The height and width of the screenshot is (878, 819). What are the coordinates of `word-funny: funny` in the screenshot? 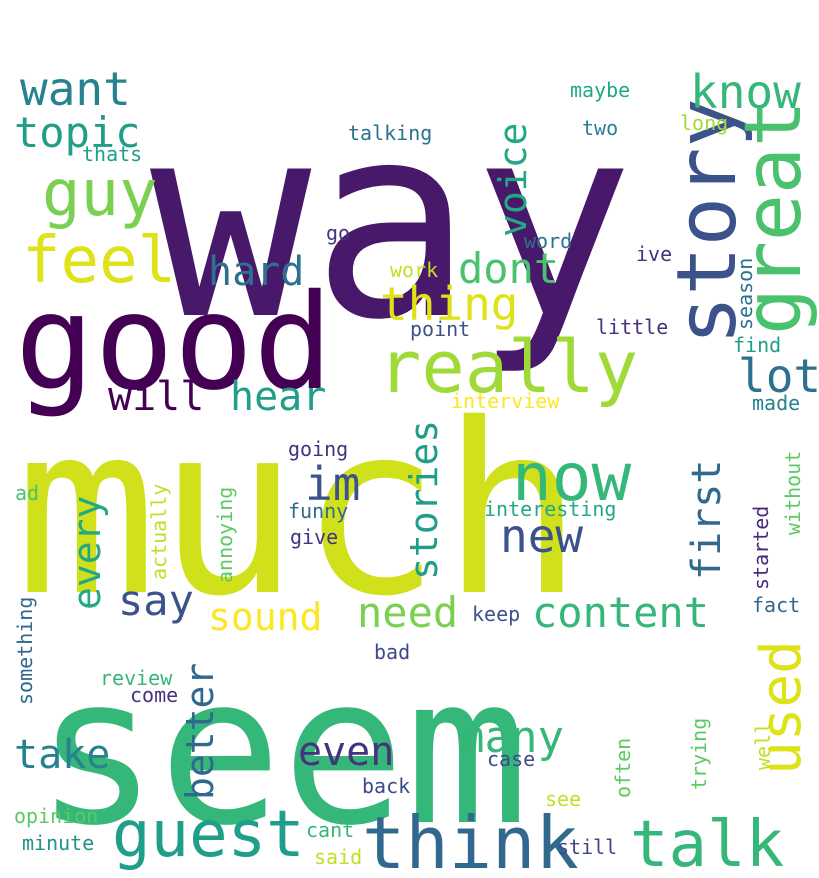 It's located at (318, 511).